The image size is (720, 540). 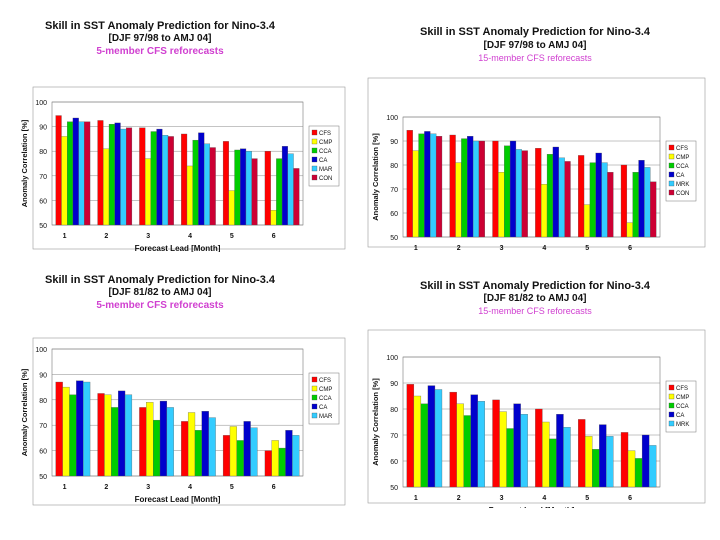 What do you see at coordinates (325, 134) in the screenshot?
I see `legend-label: CFS` at bounding box center [325, 134].